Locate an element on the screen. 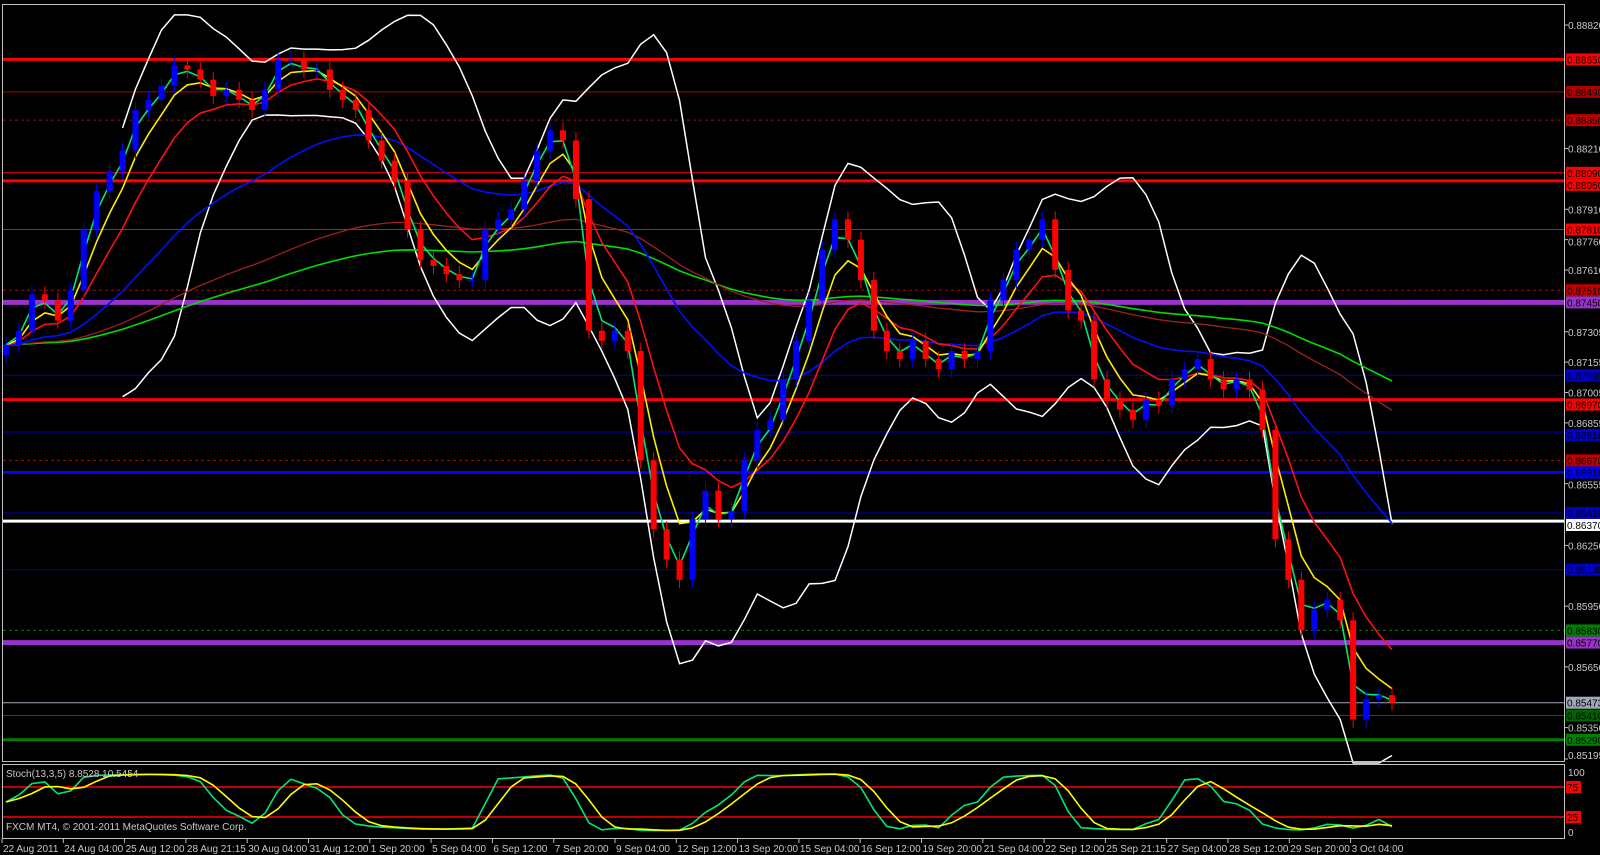 Image resolution: width=1600 pixels, height=855 pixels. level-price-label: 0.88050 is located at coordinates (1583, 186).